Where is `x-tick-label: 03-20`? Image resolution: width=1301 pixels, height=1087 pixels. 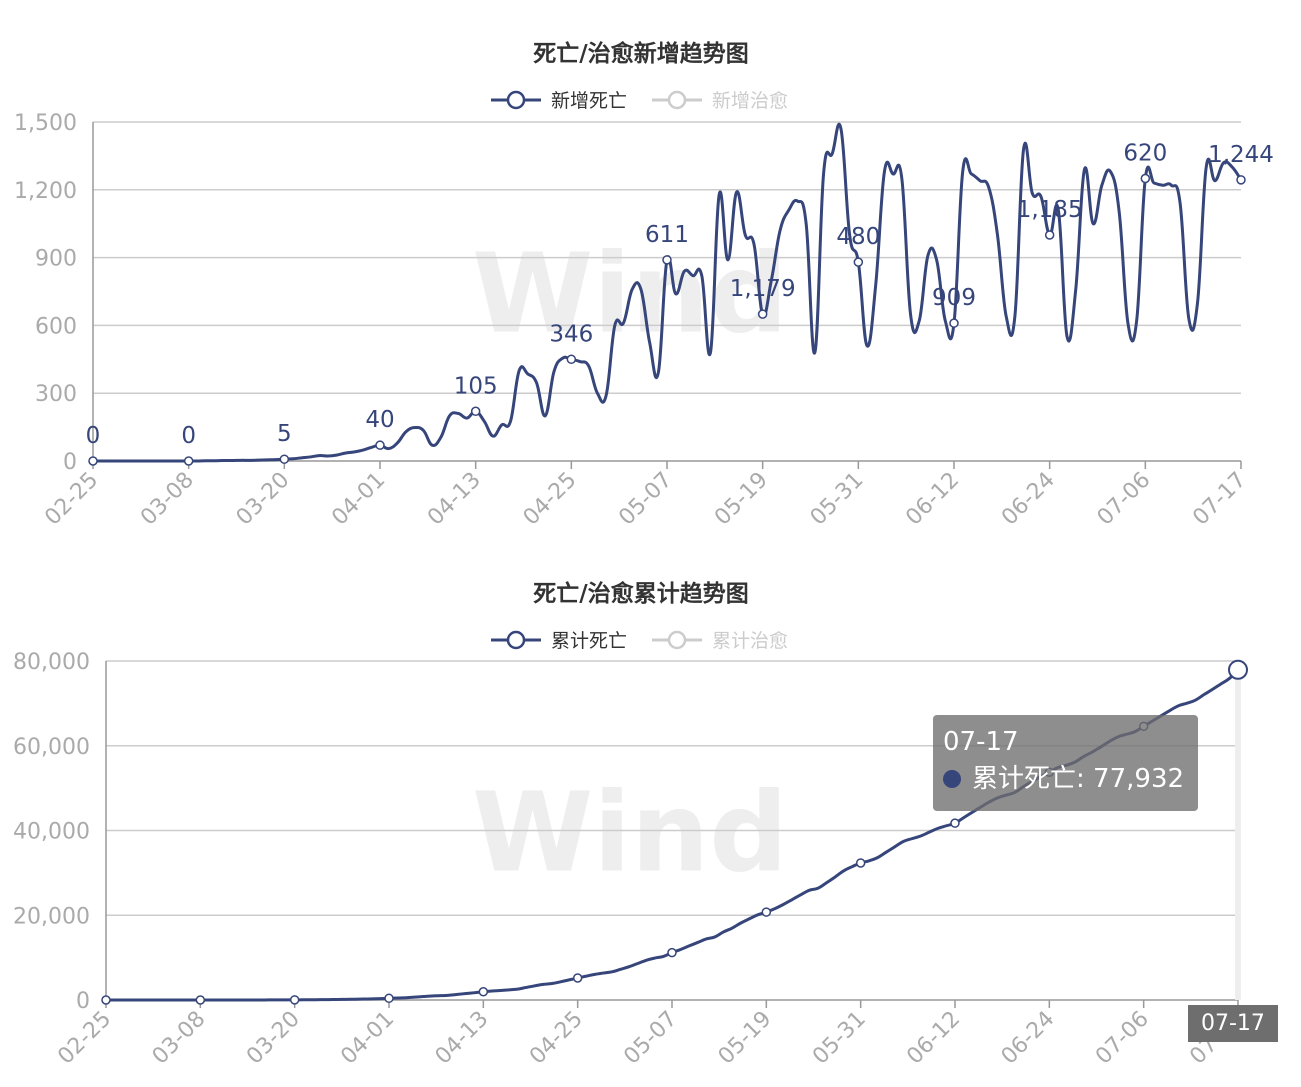
x-tick-label: 03-20 is located at coordinates (273, 1038).